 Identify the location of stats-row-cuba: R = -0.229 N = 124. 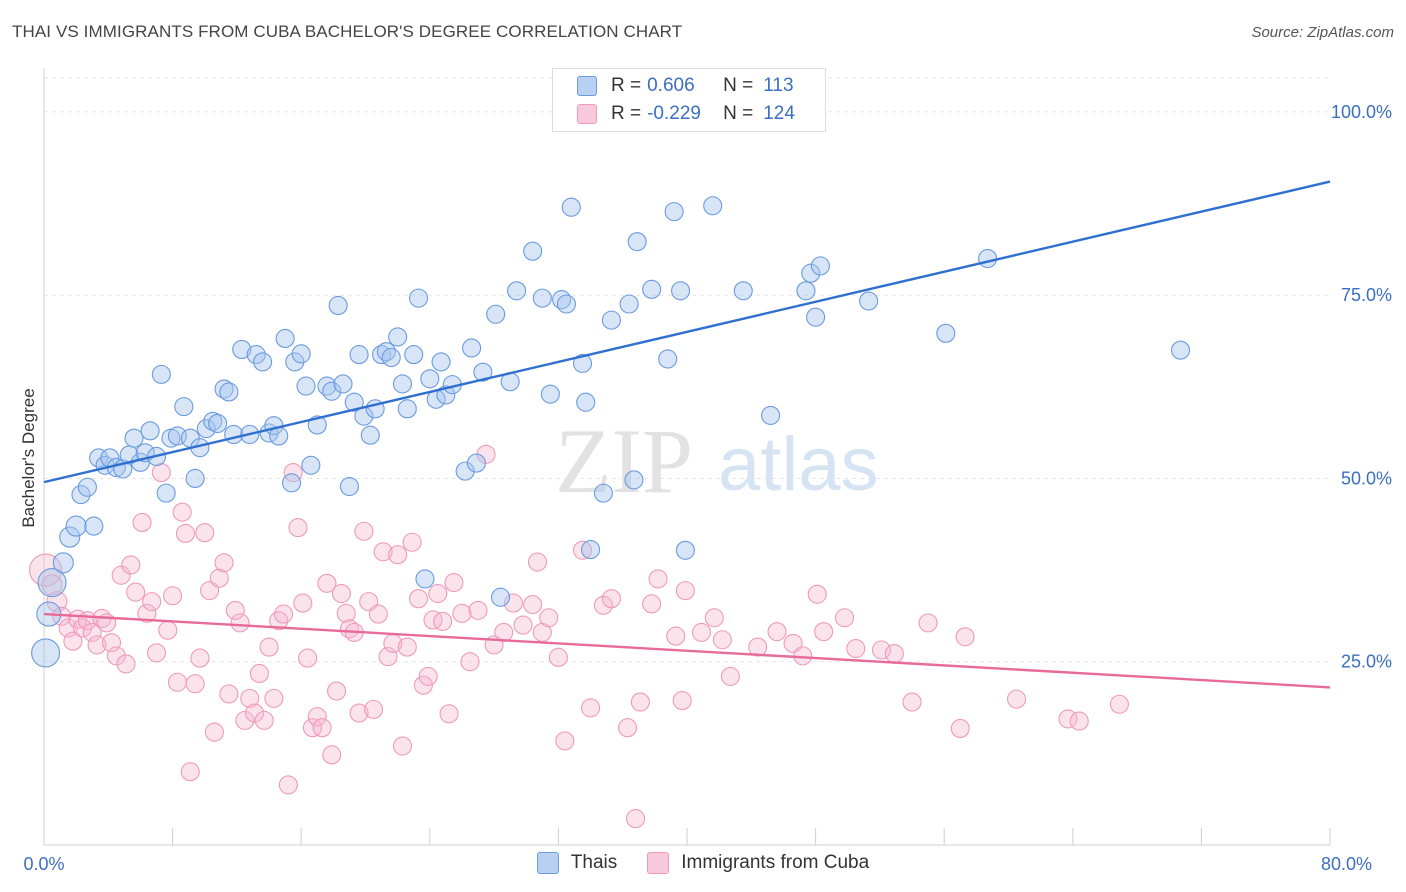
(686, 114).